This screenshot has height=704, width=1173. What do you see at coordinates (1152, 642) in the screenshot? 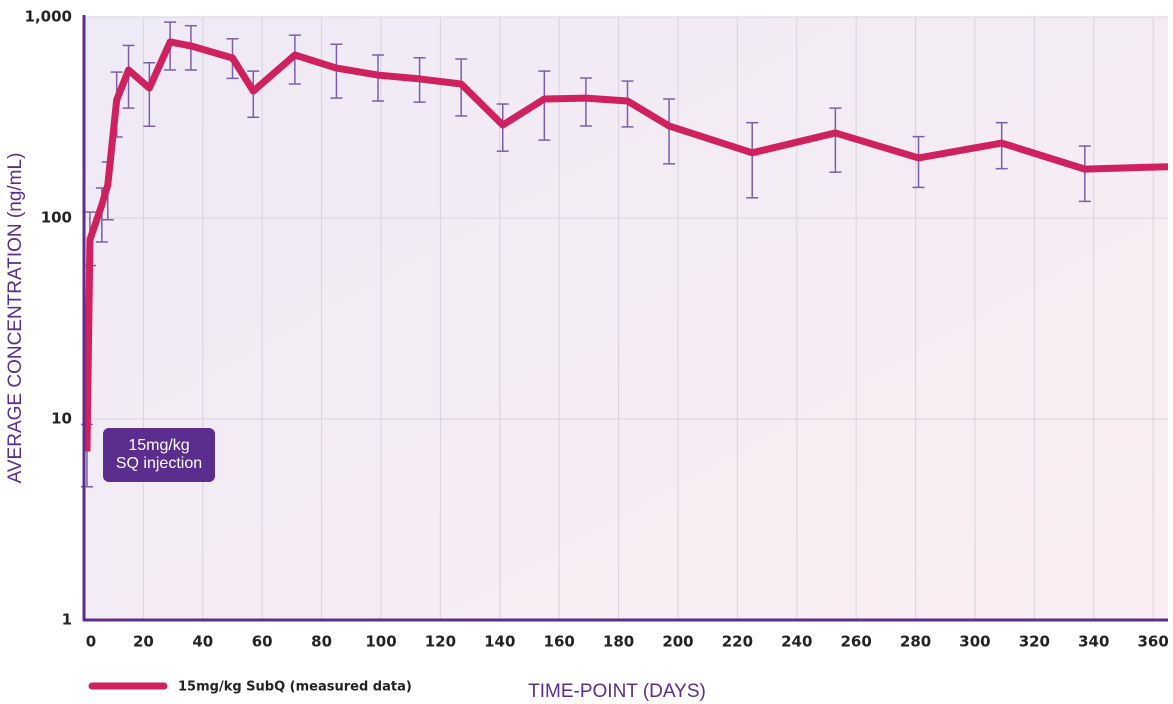
I see `x-tick-label: 360` at bounding box center [1152, 642].